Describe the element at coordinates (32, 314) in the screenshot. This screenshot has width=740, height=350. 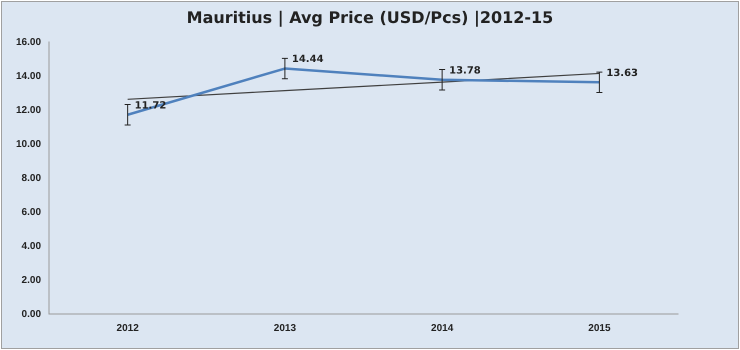
I see `y-tick-label: 0.00` at that location.